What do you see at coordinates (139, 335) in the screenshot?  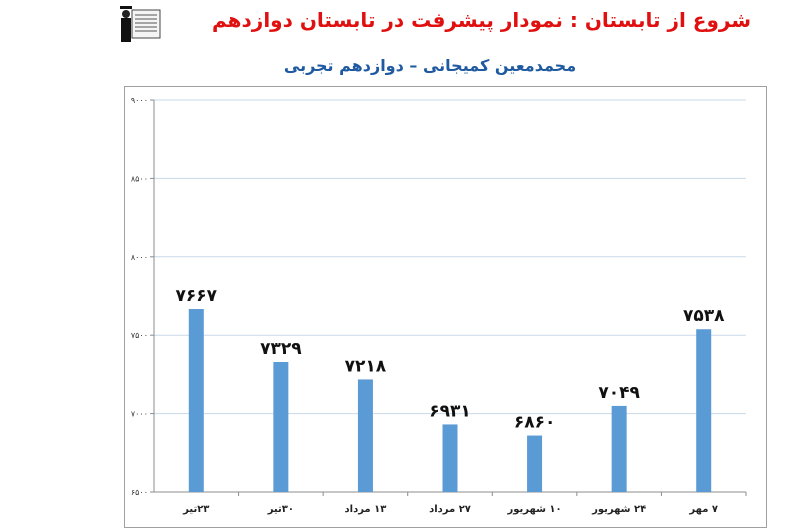 I see `y-tick-label: ۷۵۰۰` at bounding box center [139, 335].